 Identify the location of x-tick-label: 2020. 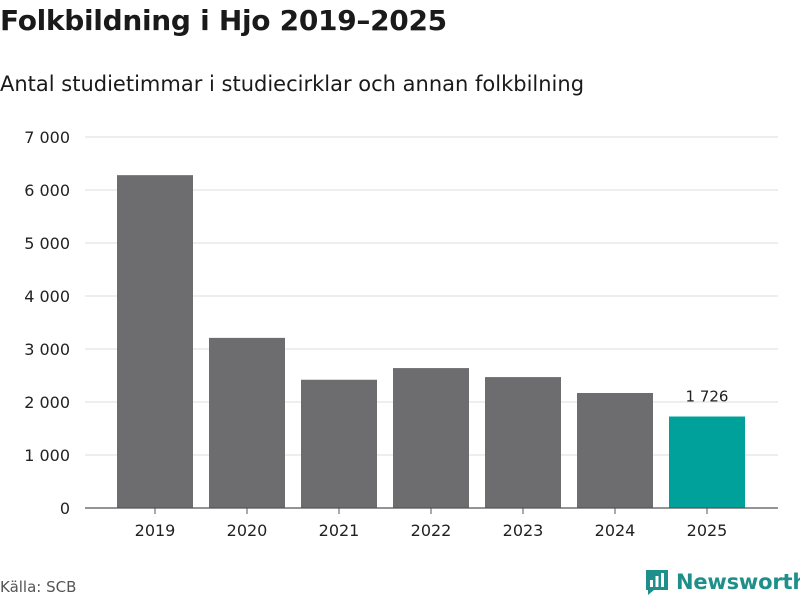
(247, 530).